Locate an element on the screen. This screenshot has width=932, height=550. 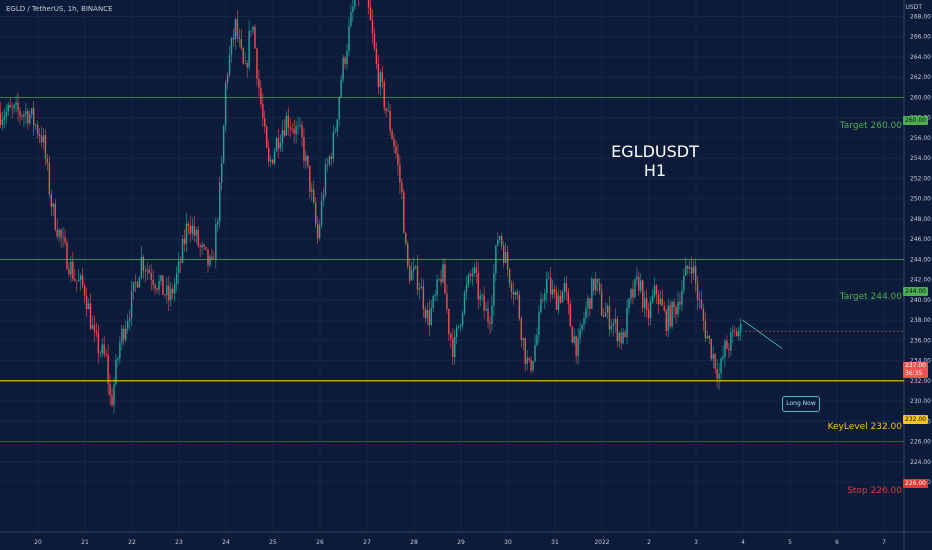
currency-label: USDT is located at coordinates (914, 7).